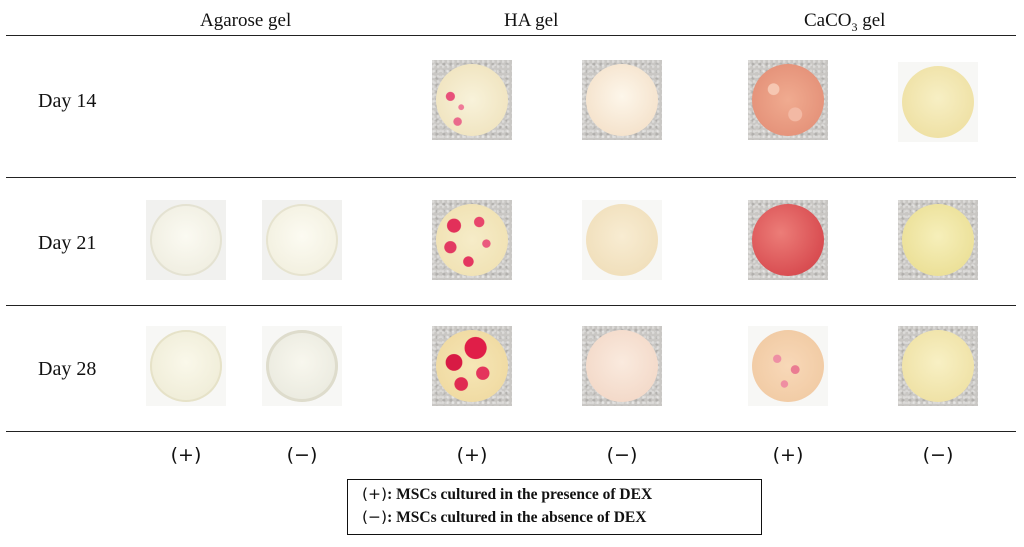  Describe the element at coordinates (375, 517) in the screenshot. I see `legend-minus-marker: (−)` at that location.